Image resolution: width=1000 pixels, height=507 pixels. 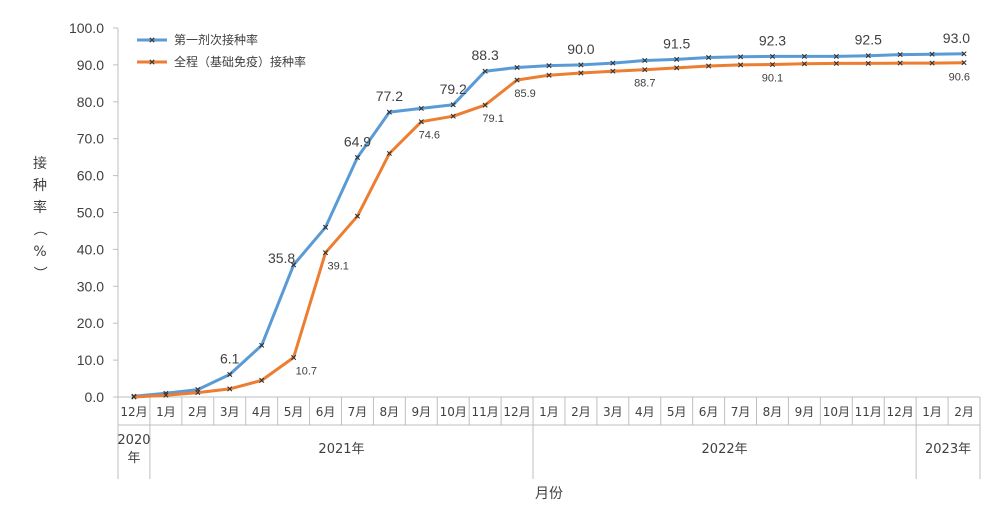 I want to click on x-tick-label: 4月, so click(x=262, y=412).